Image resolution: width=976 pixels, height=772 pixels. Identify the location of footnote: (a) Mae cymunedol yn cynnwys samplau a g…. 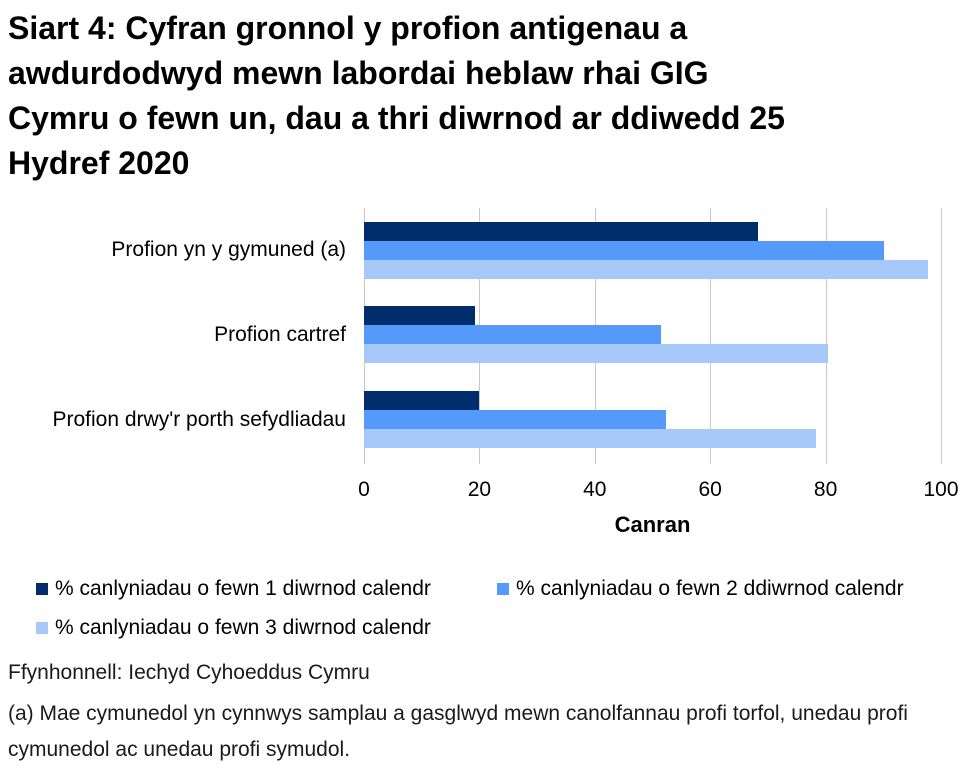
(458, 731).